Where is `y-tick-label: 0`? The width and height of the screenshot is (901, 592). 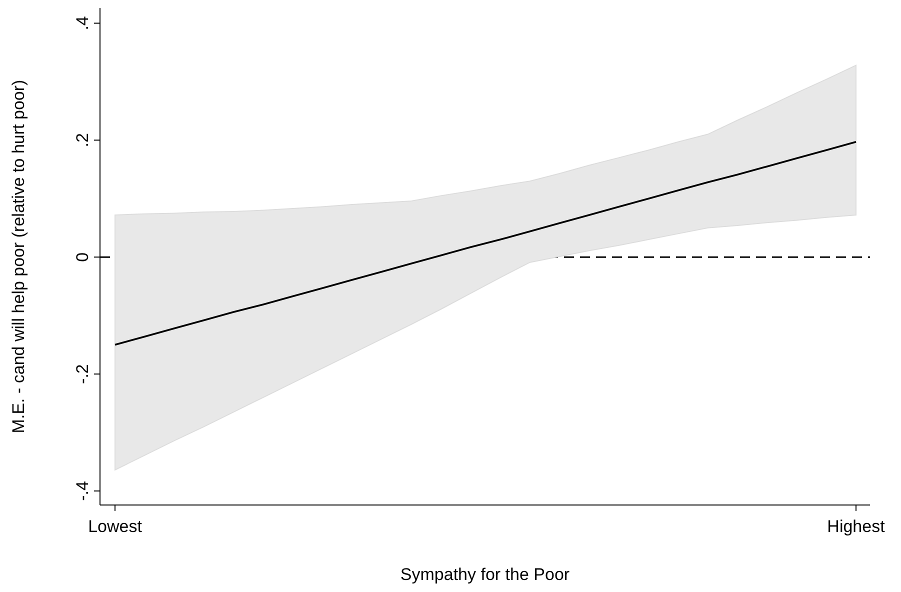 y-tick-label: 0 is located at coordinates (82, 257).